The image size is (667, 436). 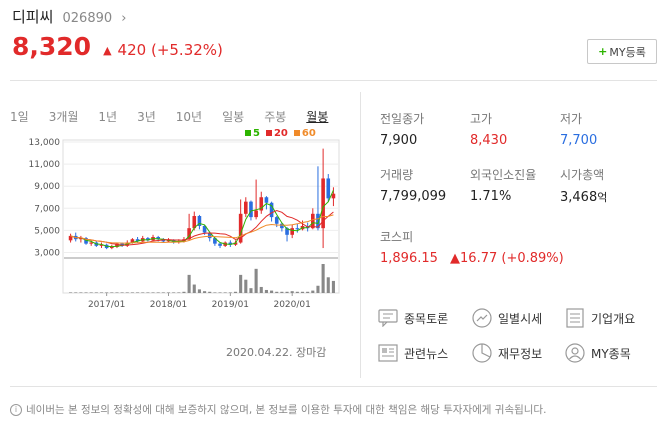 I want to click on stat-volume: 거래량 7,799,099, so click(x=413, y=185).